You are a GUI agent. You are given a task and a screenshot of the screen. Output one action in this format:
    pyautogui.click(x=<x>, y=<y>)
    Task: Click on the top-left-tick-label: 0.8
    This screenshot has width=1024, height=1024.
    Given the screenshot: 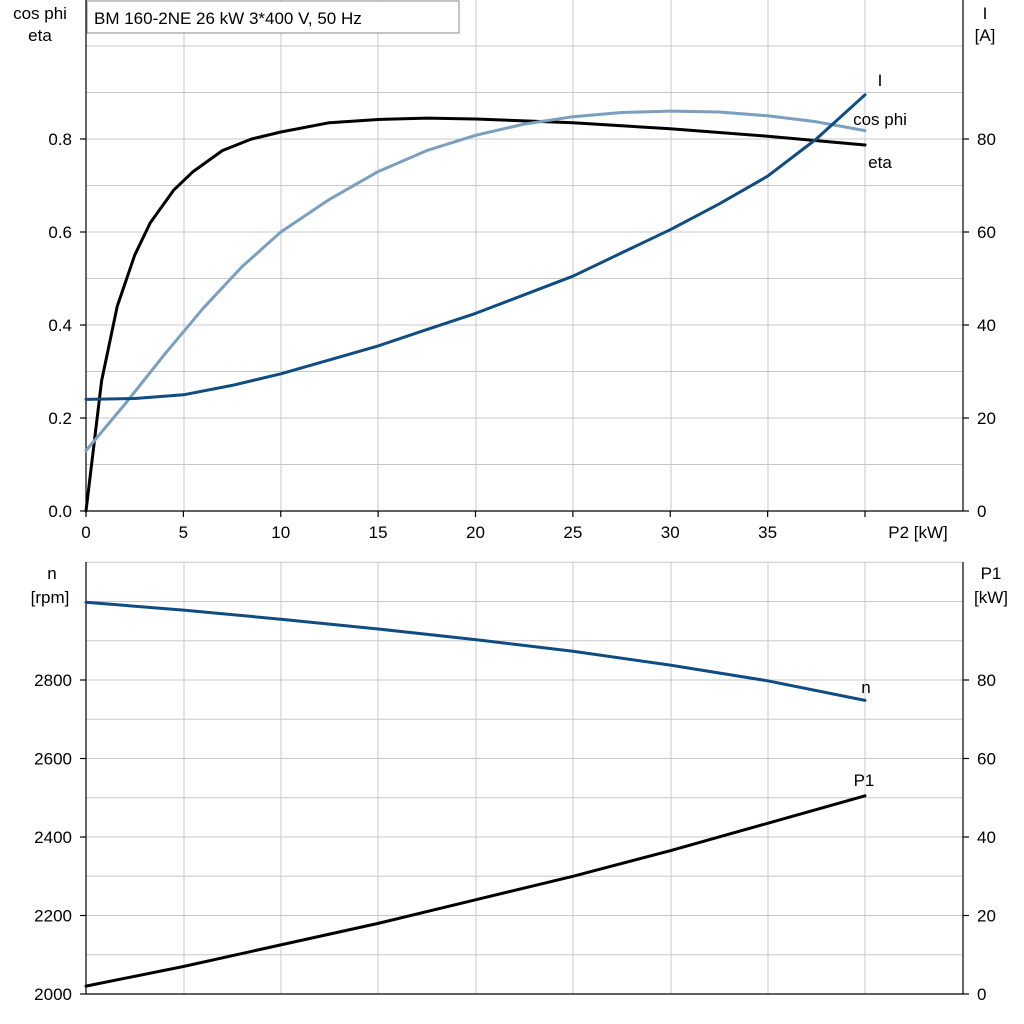 What is the action you would take?
    pyautogui.click(x=60, y=139)
    